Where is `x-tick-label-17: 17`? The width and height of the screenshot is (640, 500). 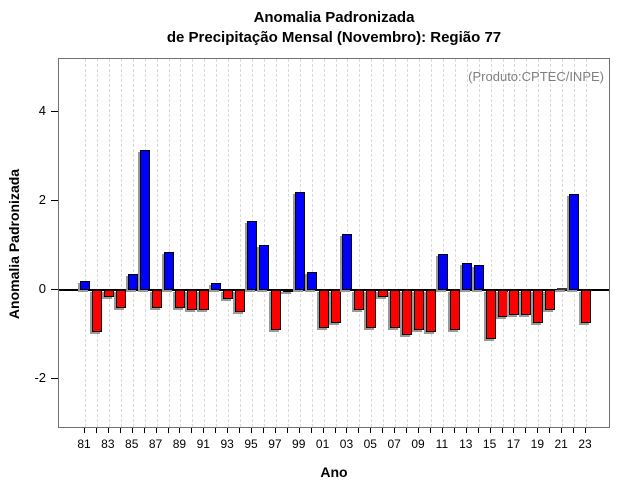 x-tick-label-17: 17 is located at coordinates (513, 444).